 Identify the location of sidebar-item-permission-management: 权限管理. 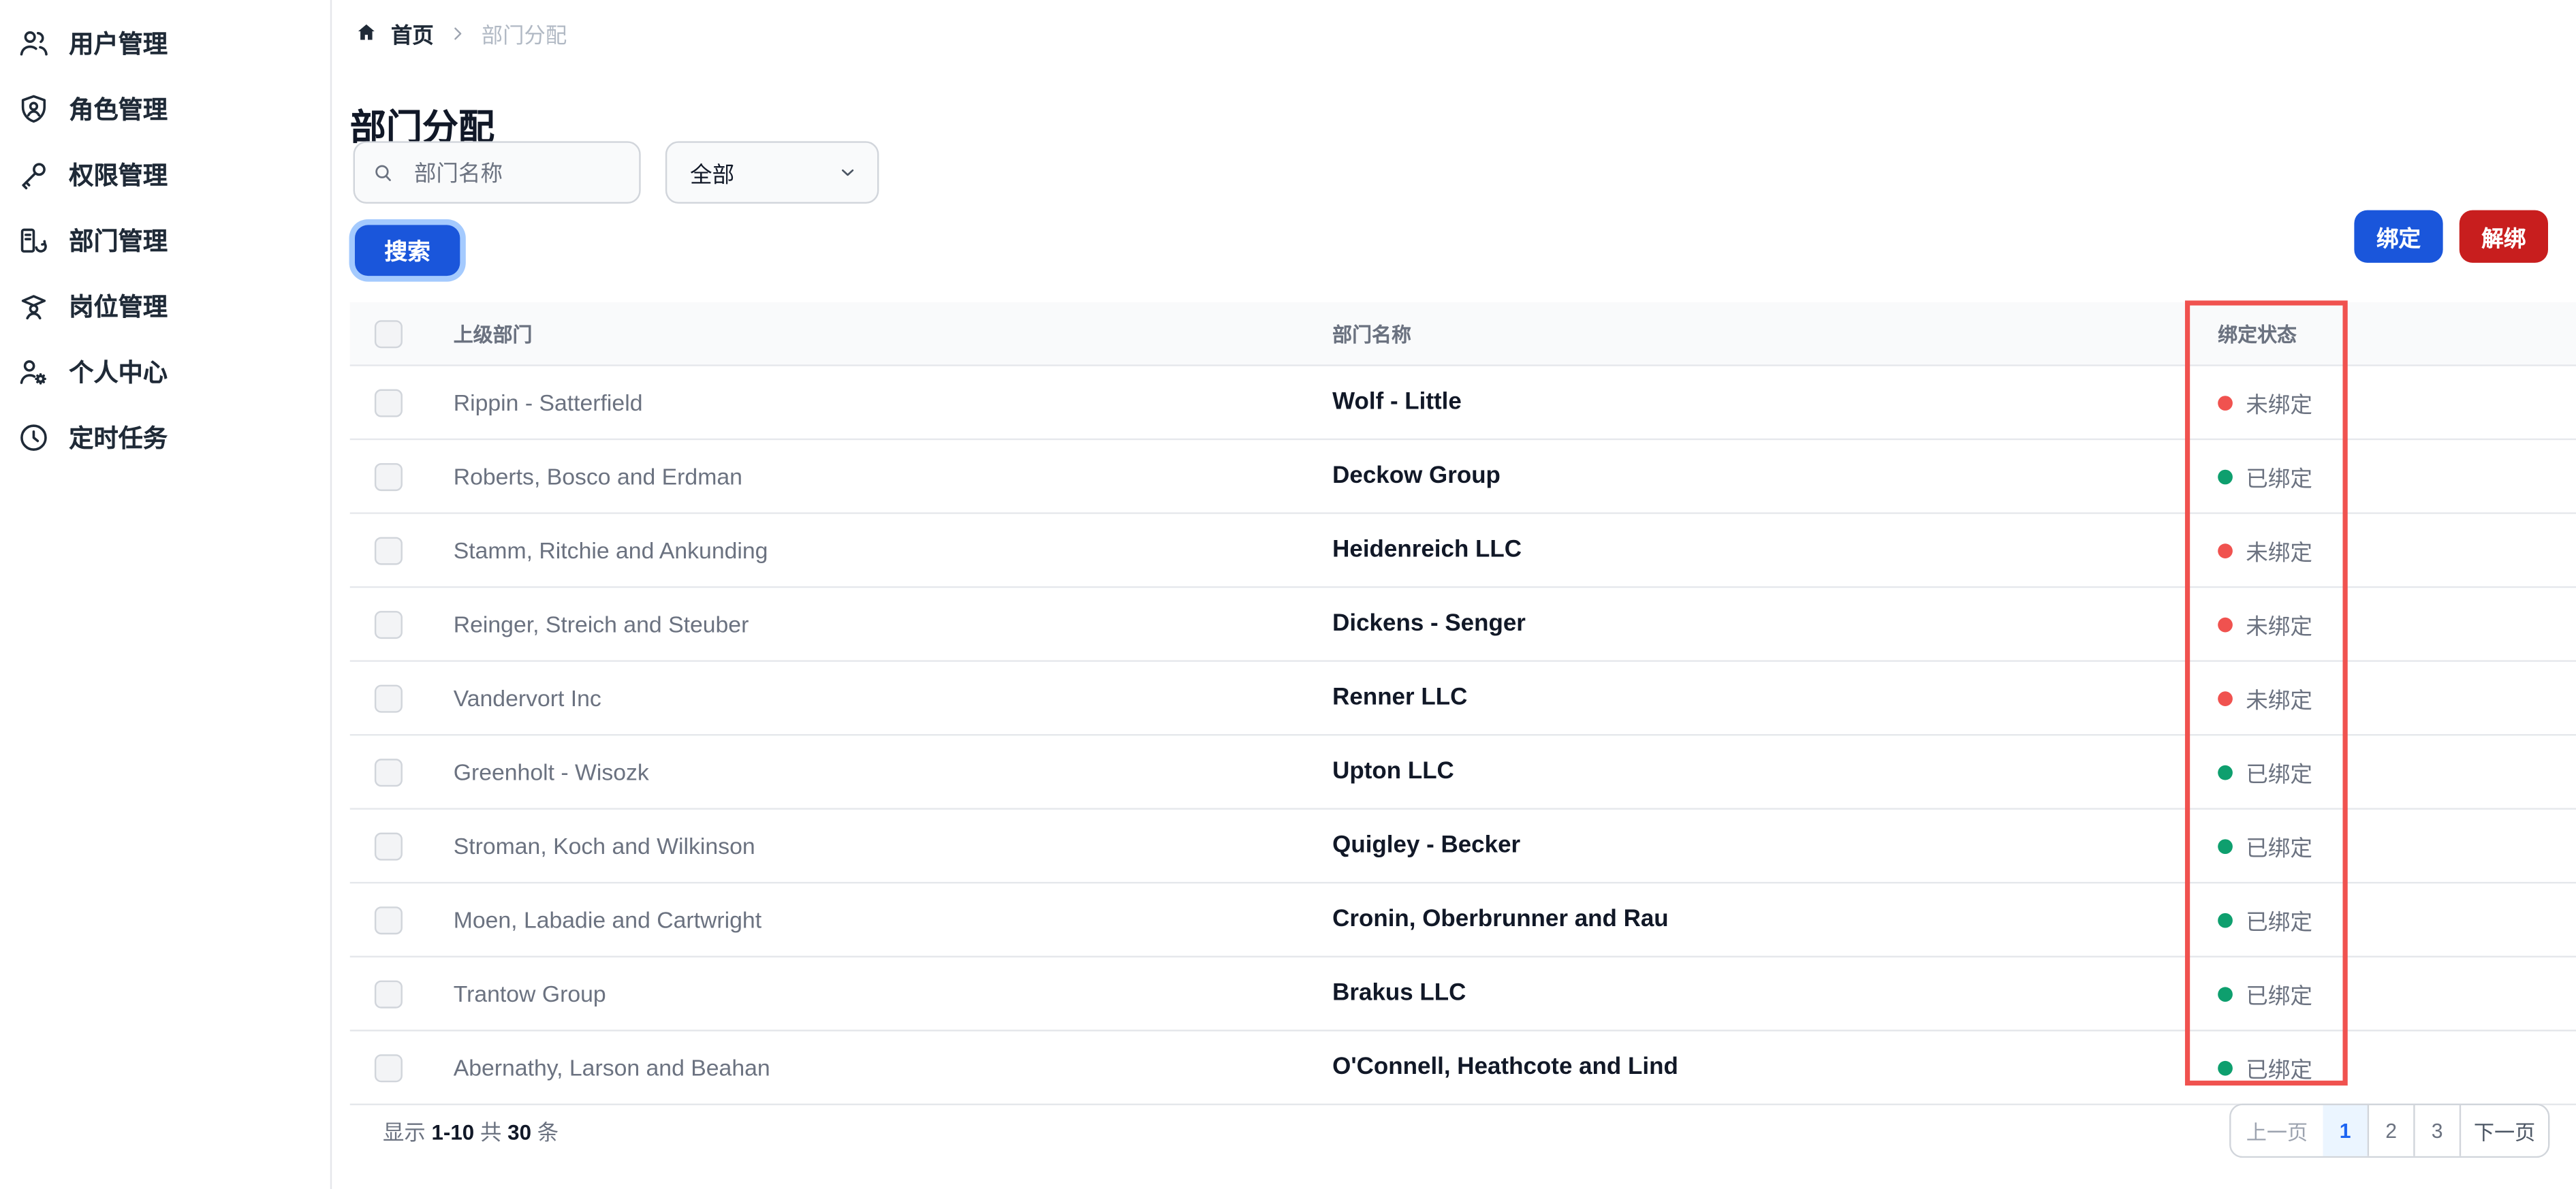
(165, 174).